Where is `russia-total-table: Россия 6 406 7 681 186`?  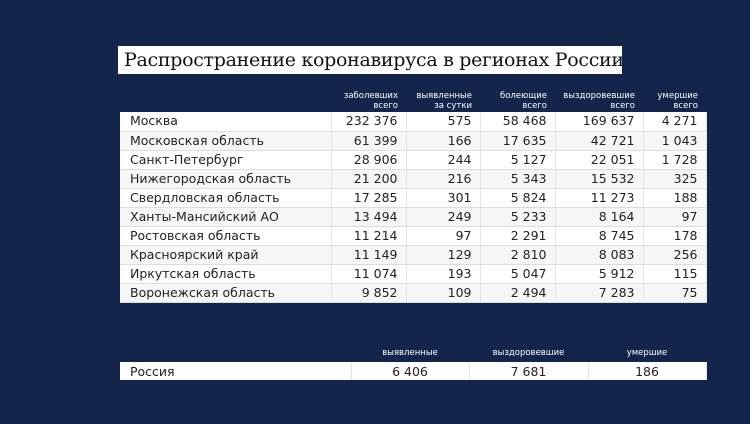 russia-total-table: Россия 6 406 7 681 186 is located at coordinates (413, 371).